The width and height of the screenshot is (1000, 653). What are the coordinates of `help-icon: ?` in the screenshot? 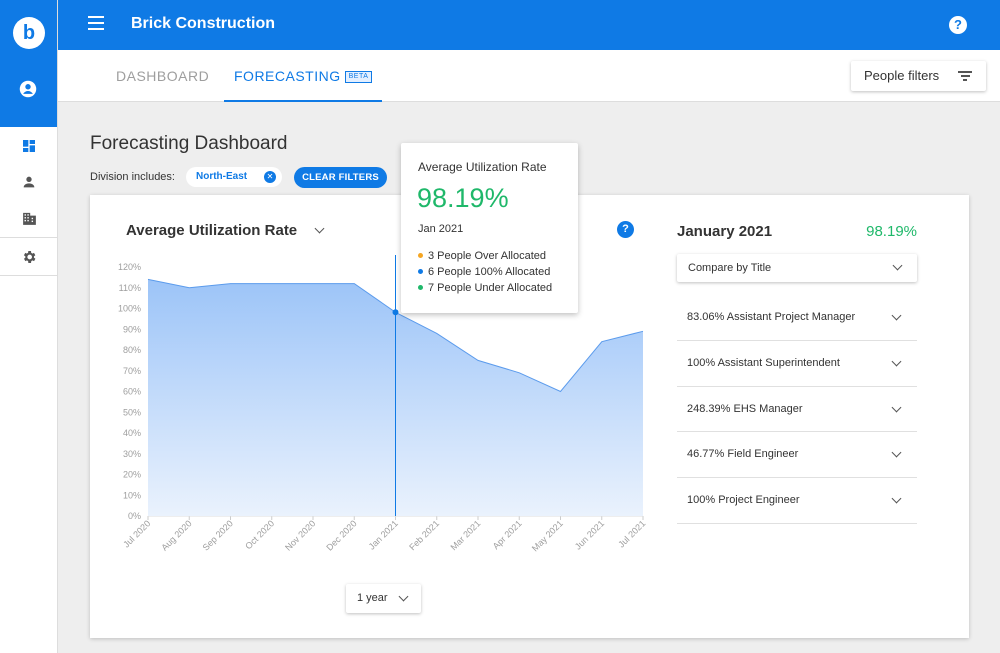 It's located at (958, 25).